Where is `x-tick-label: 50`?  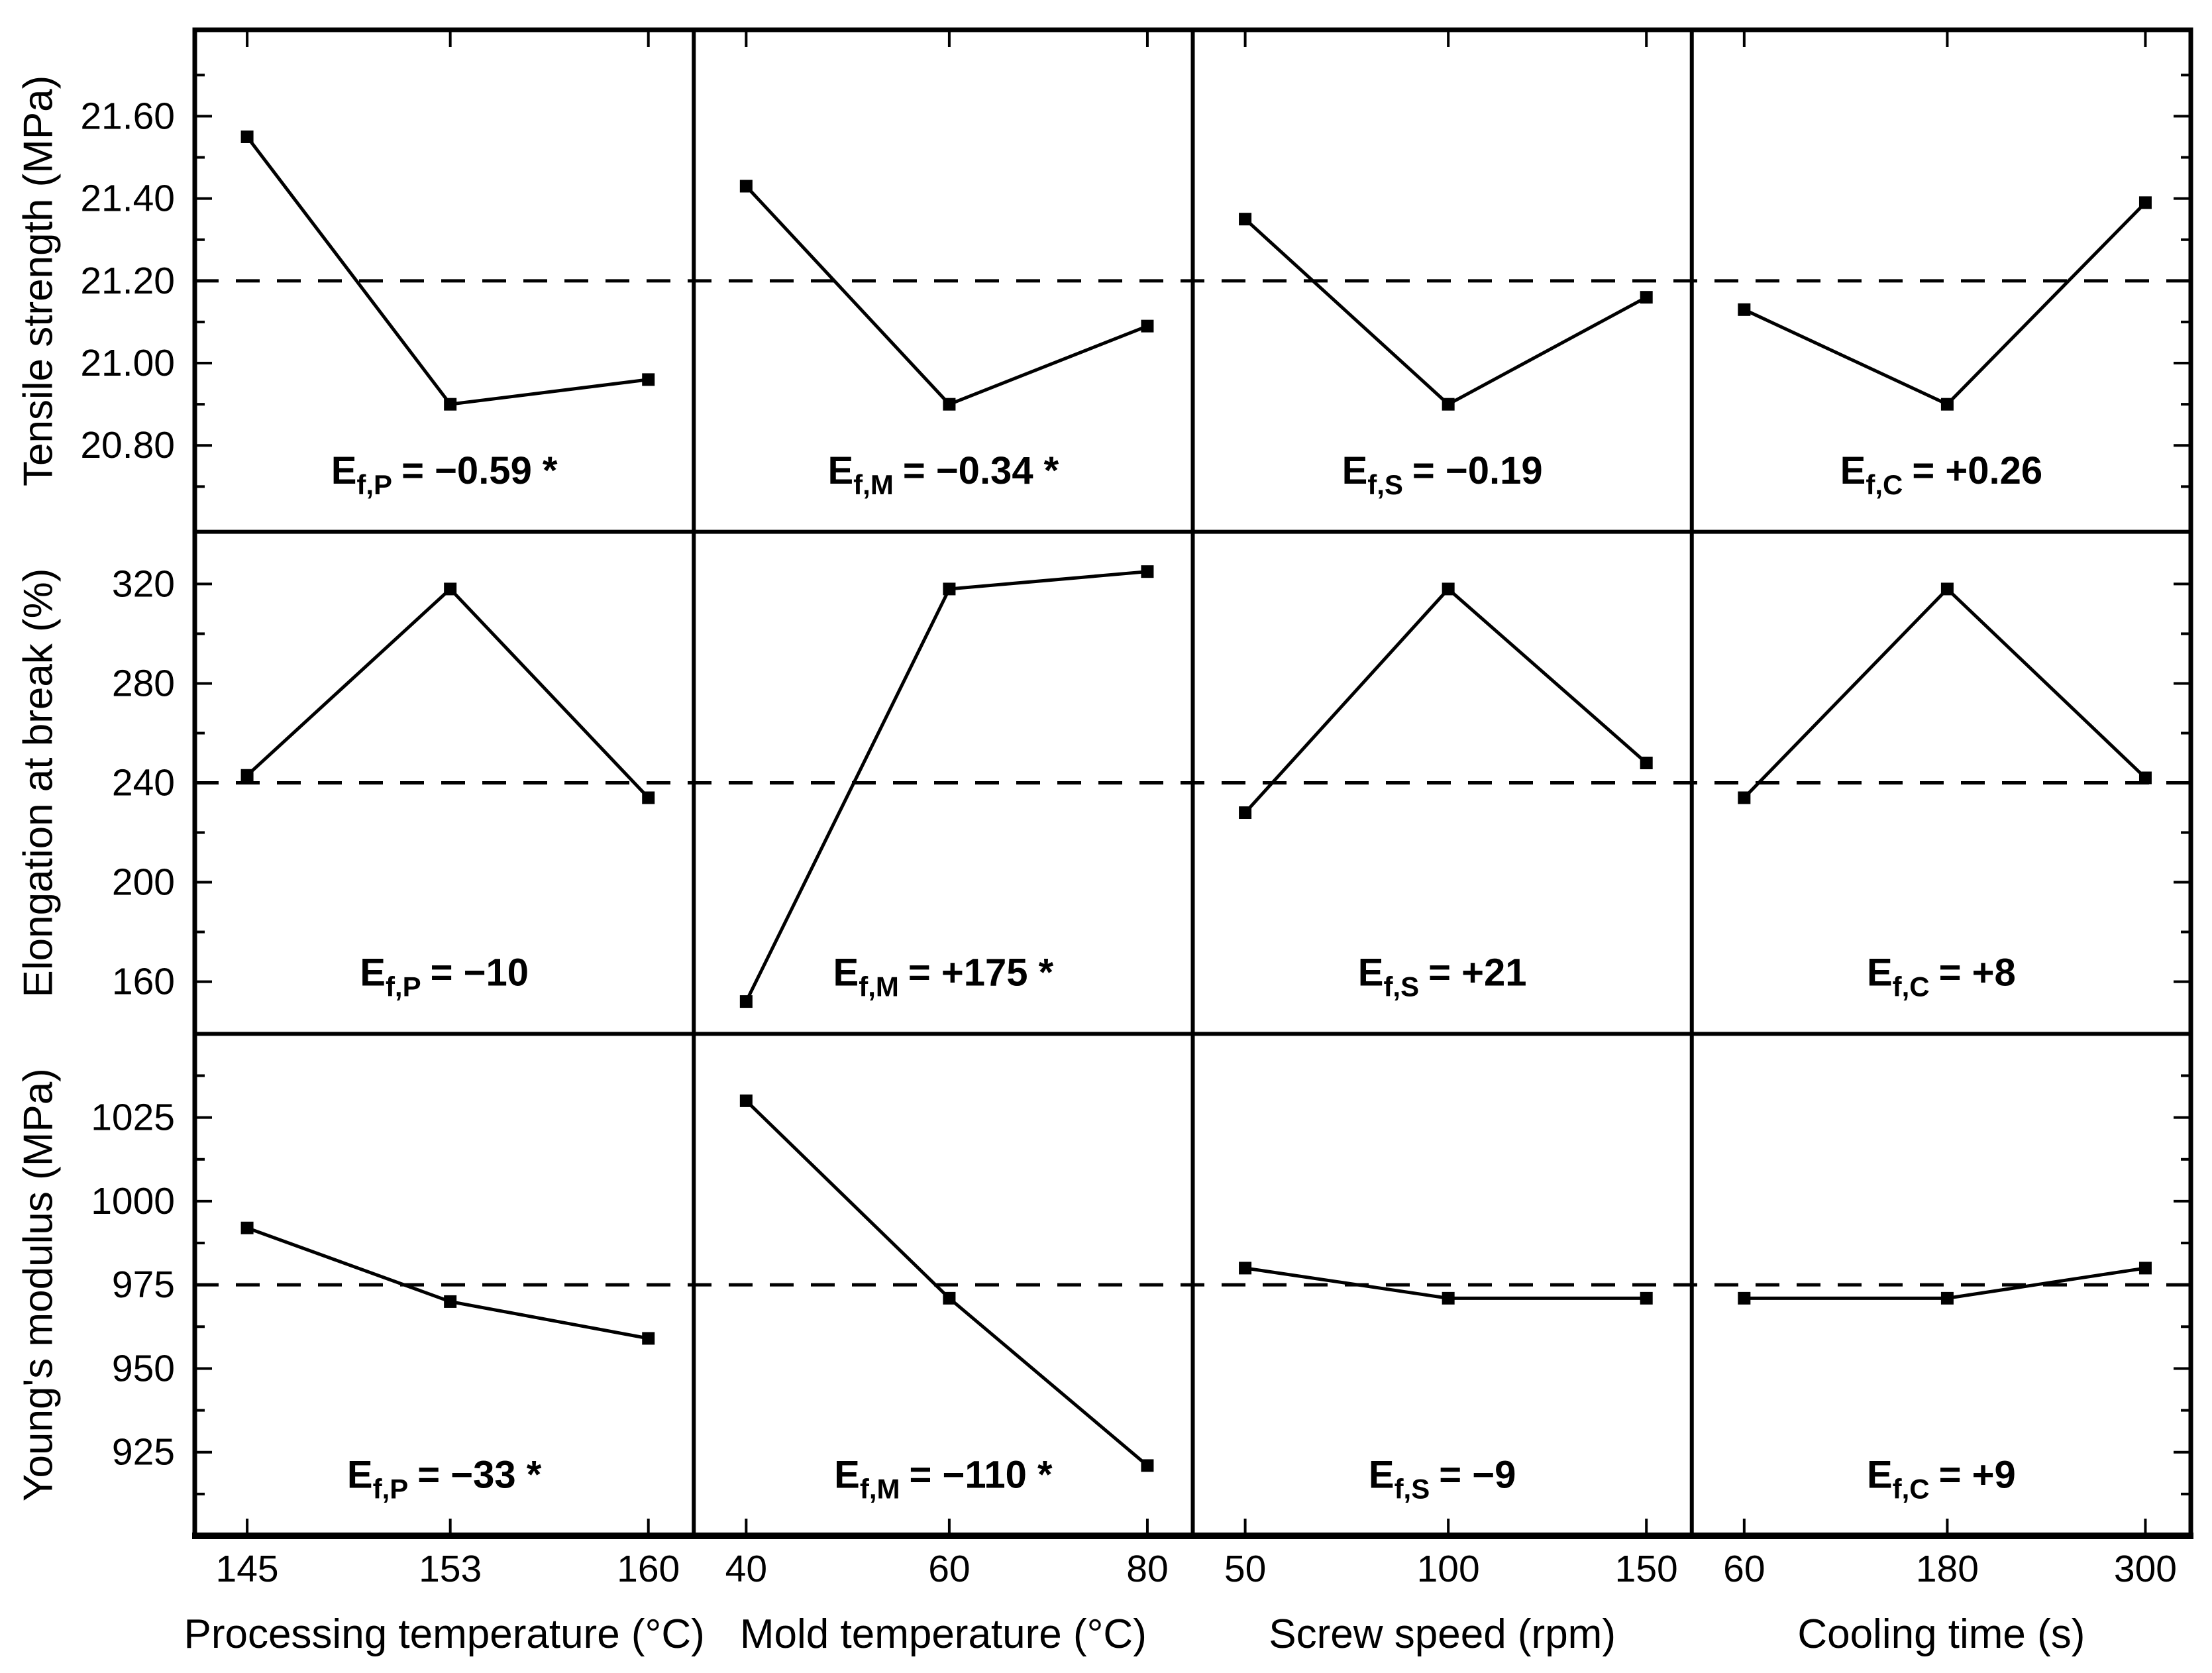 x-tick-label: 50 is located at coordinates (1245, 1569).